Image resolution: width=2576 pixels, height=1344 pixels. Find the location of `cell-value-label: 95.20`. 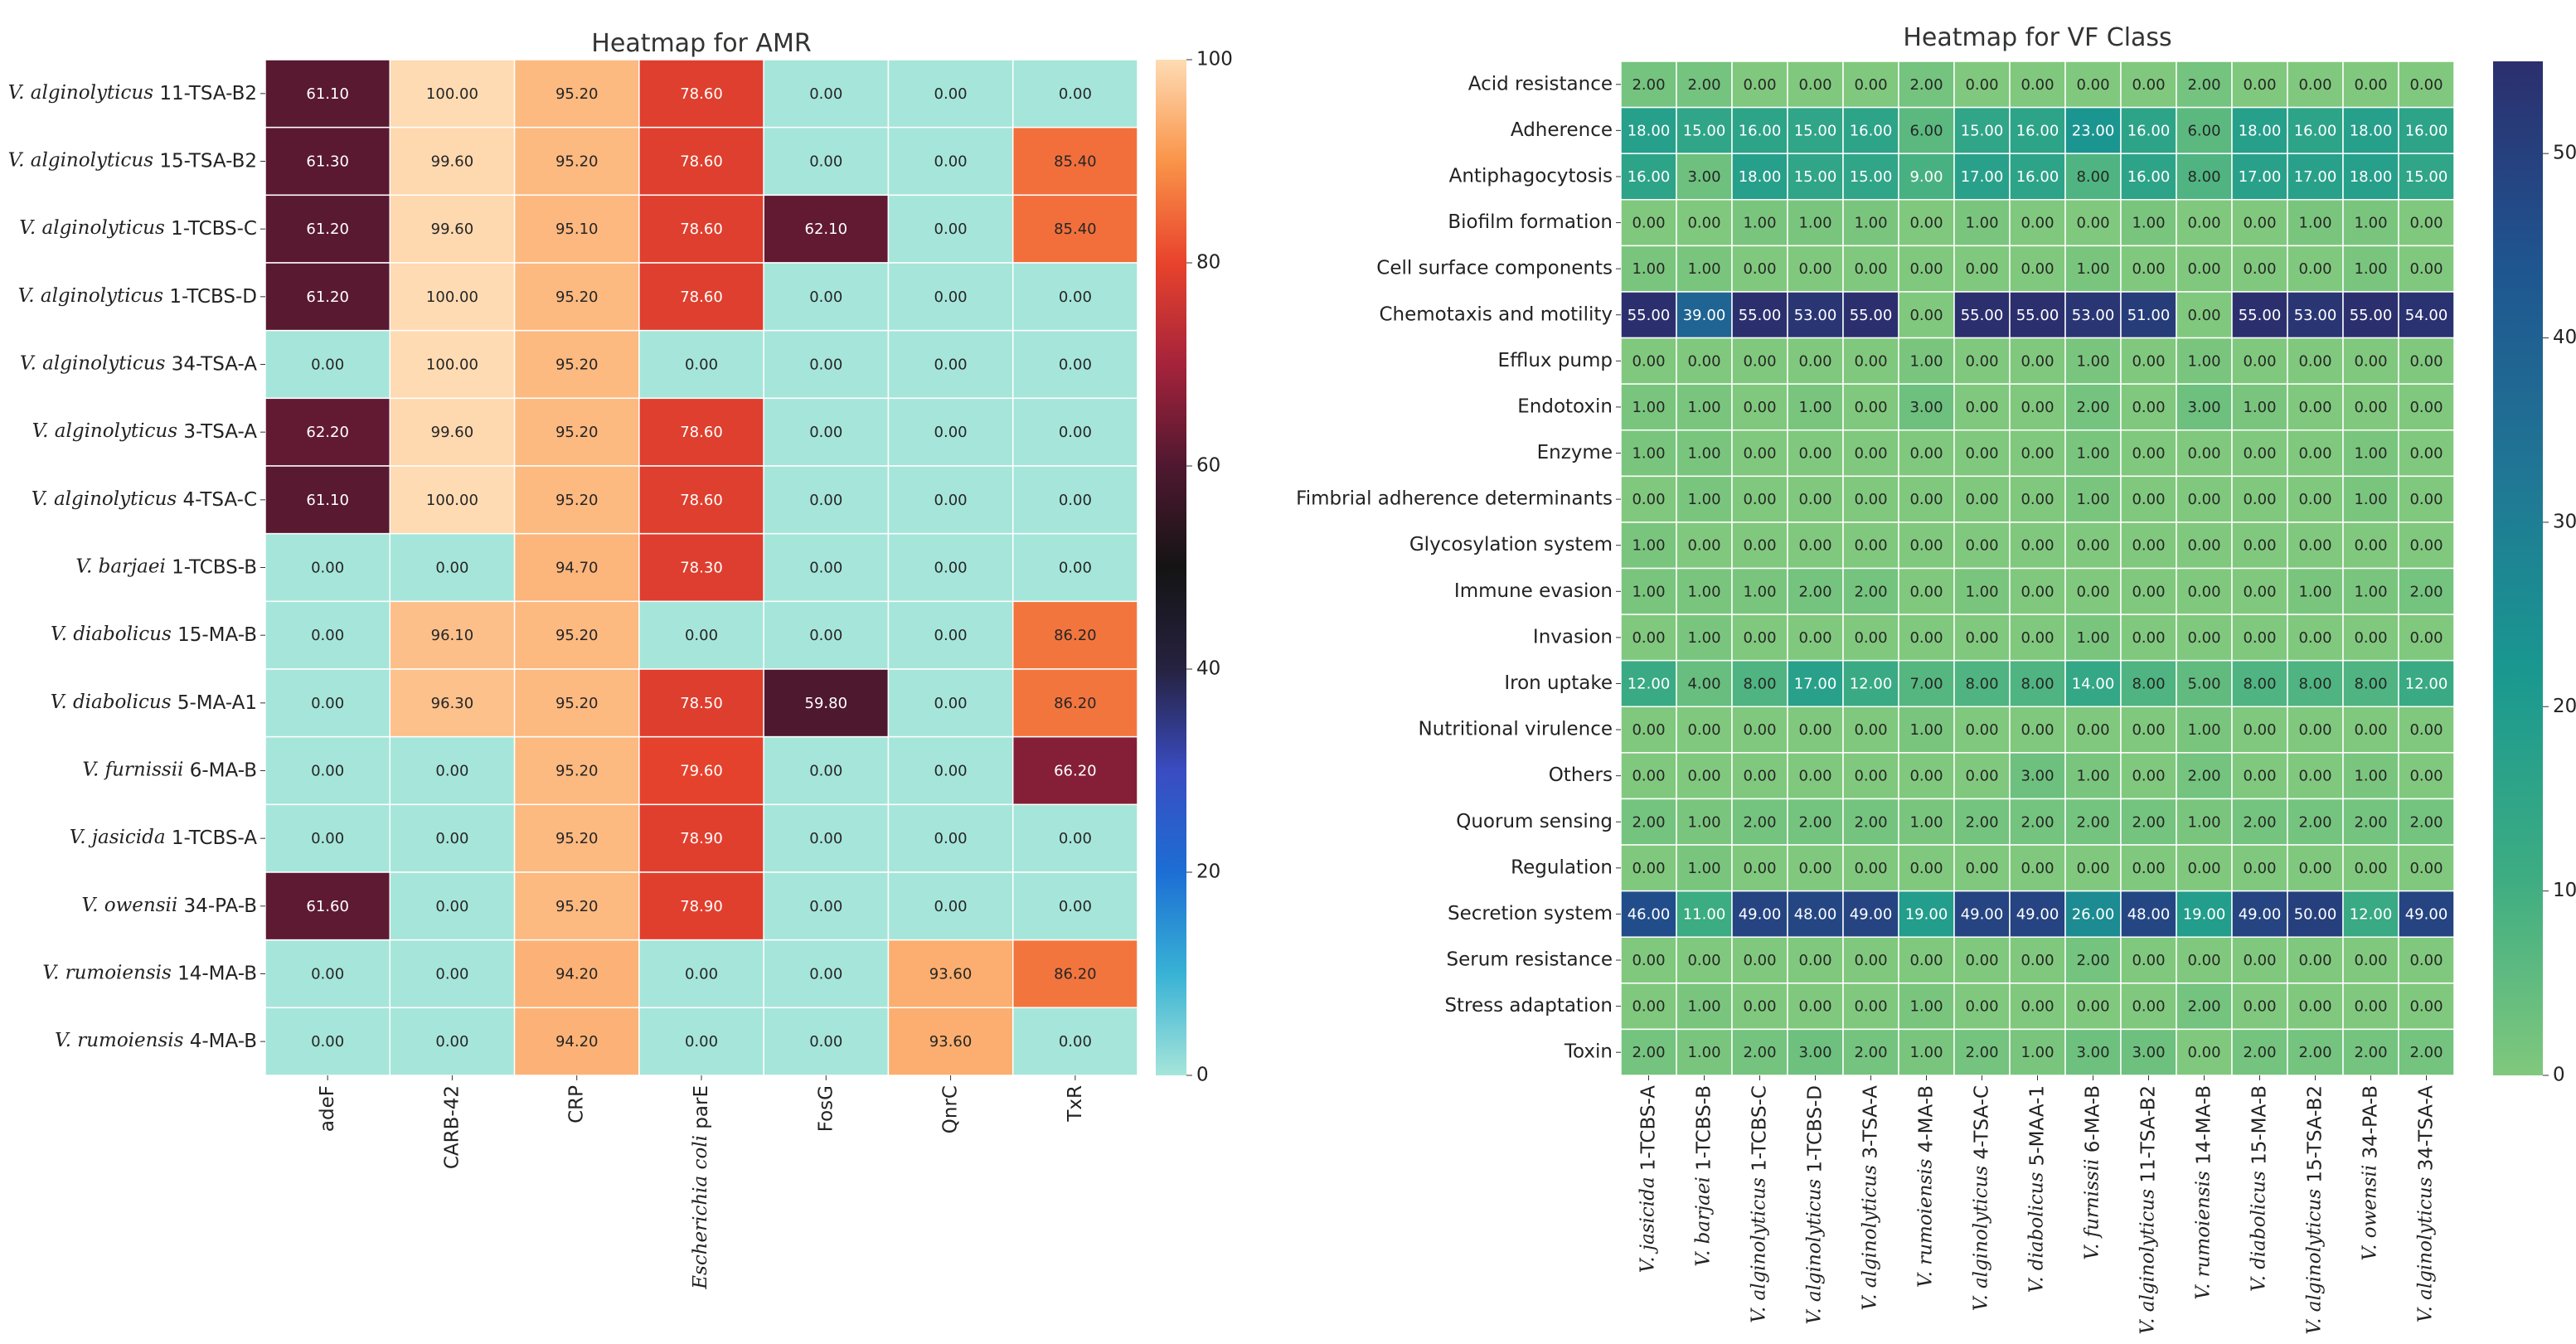

cell-value-label: 95.20 is located at coordinates (577, 771).